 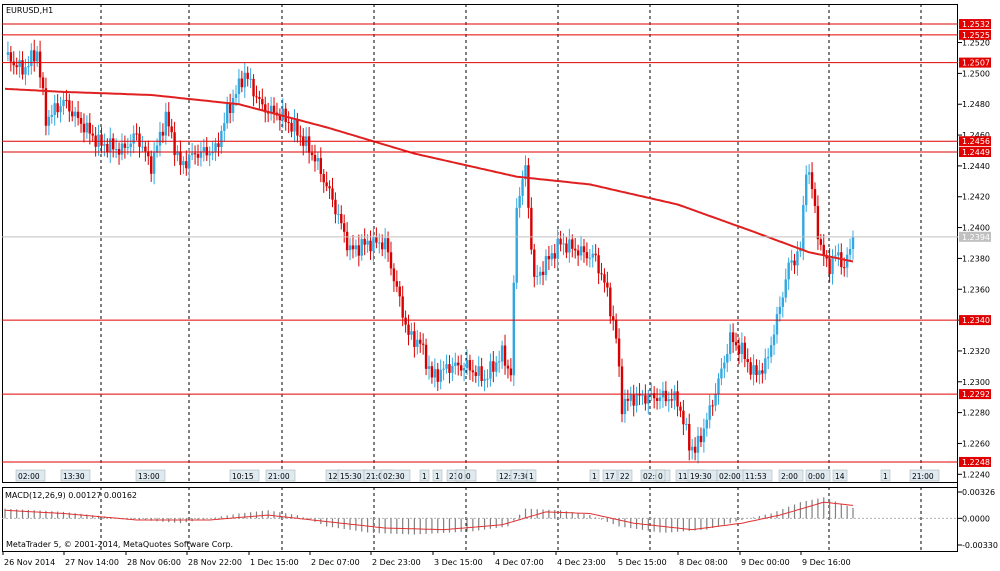 What do you see at coordinates (976, 43) in the screenshot?
I see `y-tick-label: 1.2520` at bounding box center [976, 43].